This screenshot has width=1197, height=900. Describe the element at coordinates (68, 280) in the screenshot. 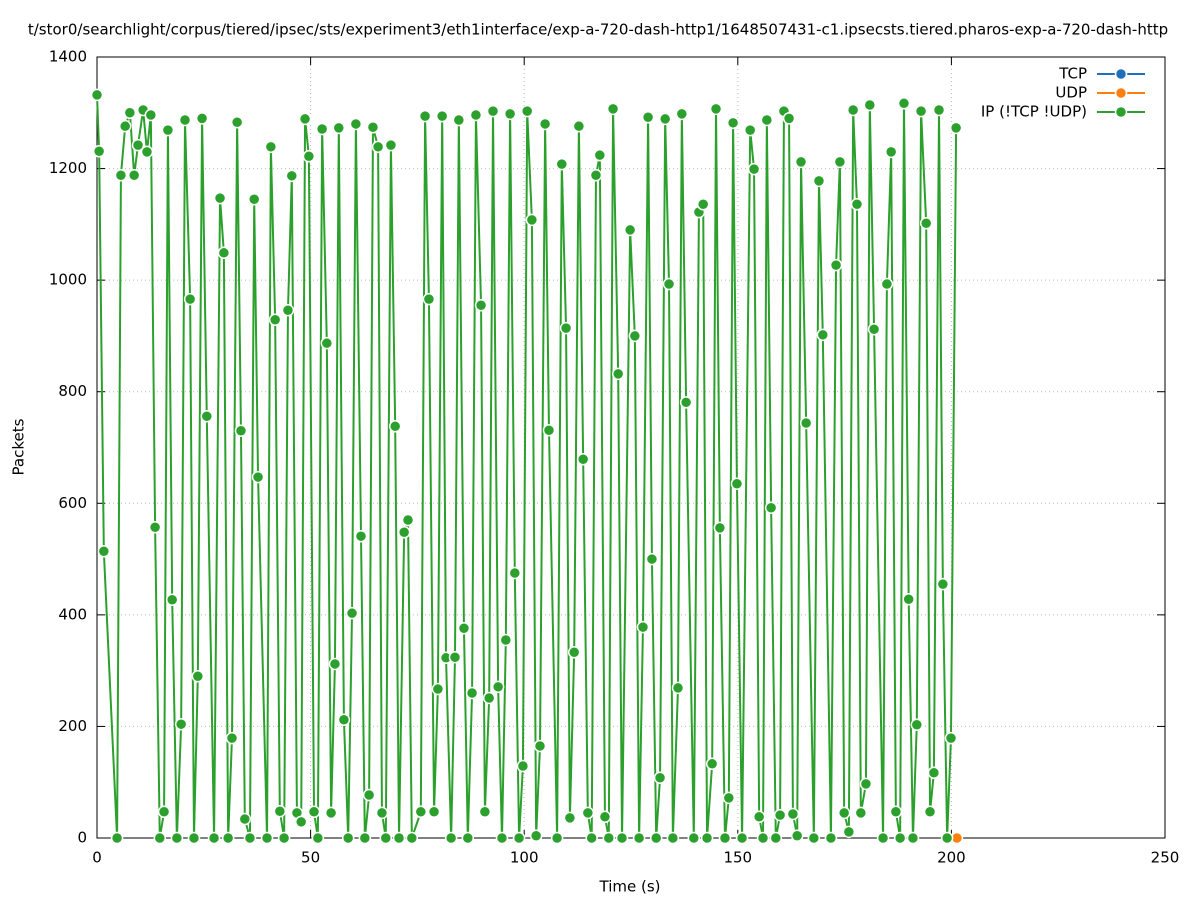

I see `y-tick-label: 1000` at that location.